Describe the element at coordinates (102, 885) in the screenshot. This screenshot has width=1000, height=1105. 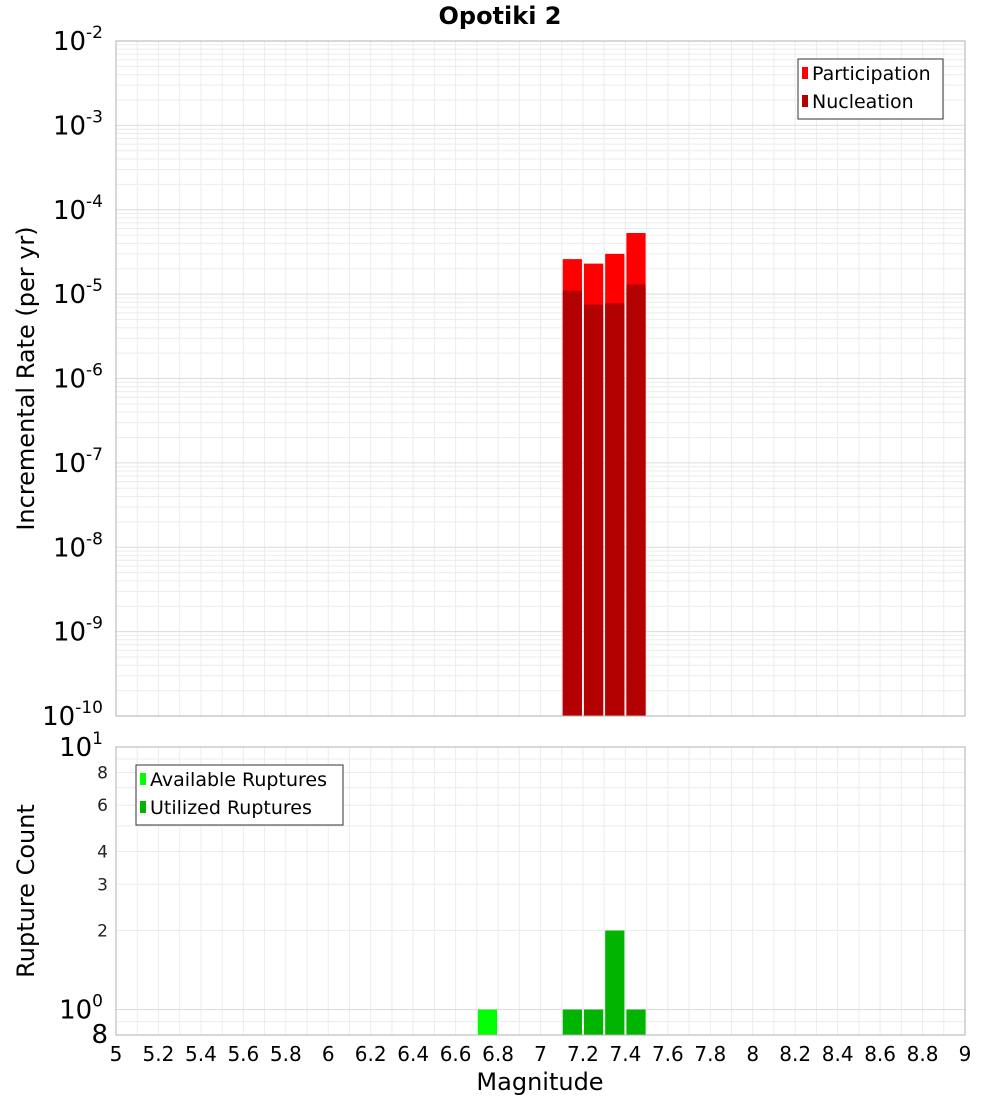
I see `y-minor-tick-label: 3` at that location.